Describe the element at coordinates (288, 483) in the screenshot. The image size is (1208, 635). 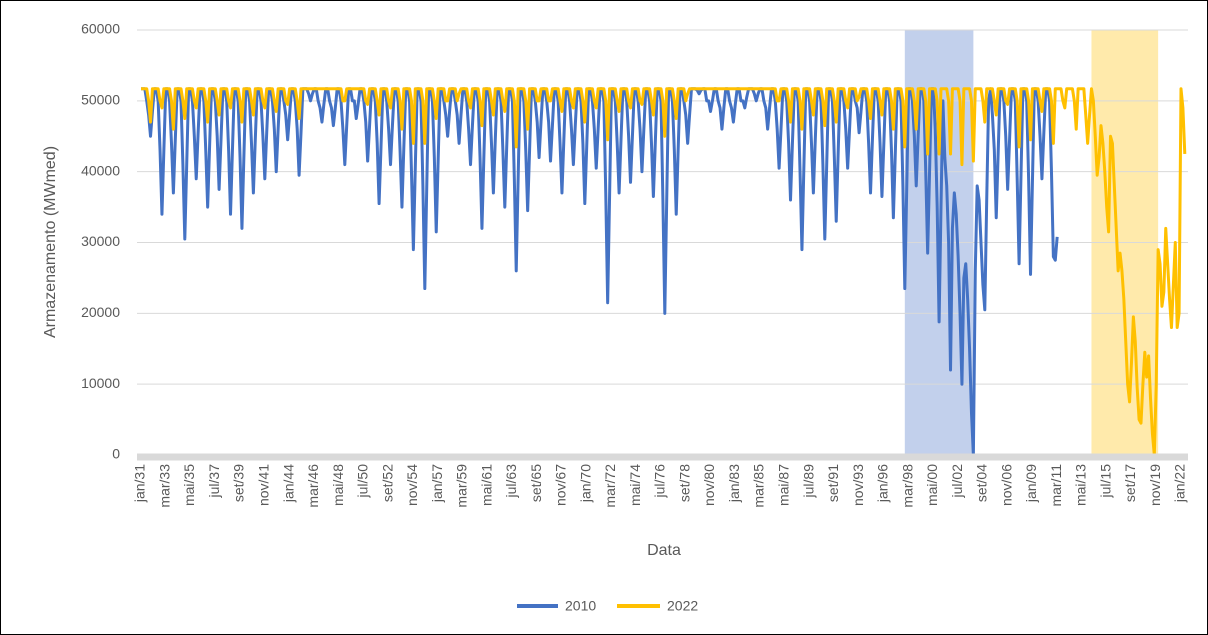
I see `x-tick-label: jan/44` at that location.